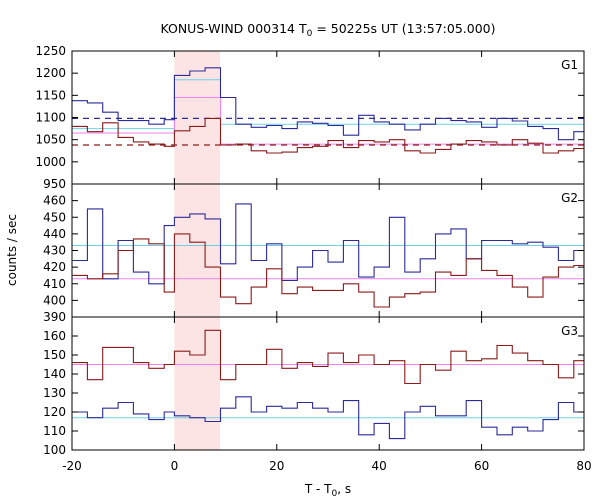 Image resolution: width=600 pixels, height=500 pixels. I want to click on y-tick-label: 1000, so click(50, 162).